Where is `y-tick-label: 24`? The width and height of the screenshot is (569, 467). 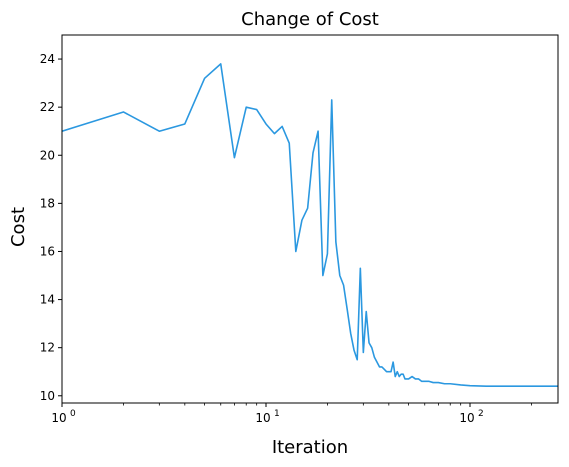 y-tick-label: 24 is located at coordinates (47, 59).